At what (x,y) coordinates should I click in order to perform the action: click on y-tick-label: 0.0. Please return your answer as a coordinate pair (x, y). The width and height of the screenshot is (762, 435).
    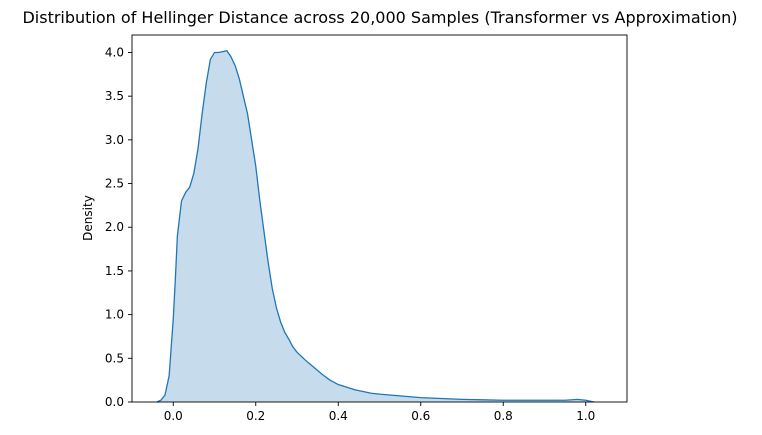
    Looking at the image, I should click on (114, 402).